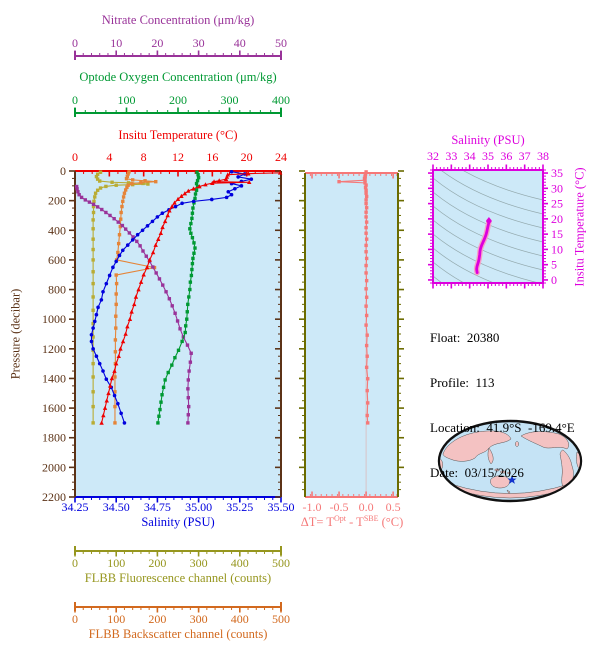 The width and height of the screenshot is (609, 663). Describe the element at coordinates (339, 518) in the screenshot. I see `dt-title-sup-opt: Opt` at that location.